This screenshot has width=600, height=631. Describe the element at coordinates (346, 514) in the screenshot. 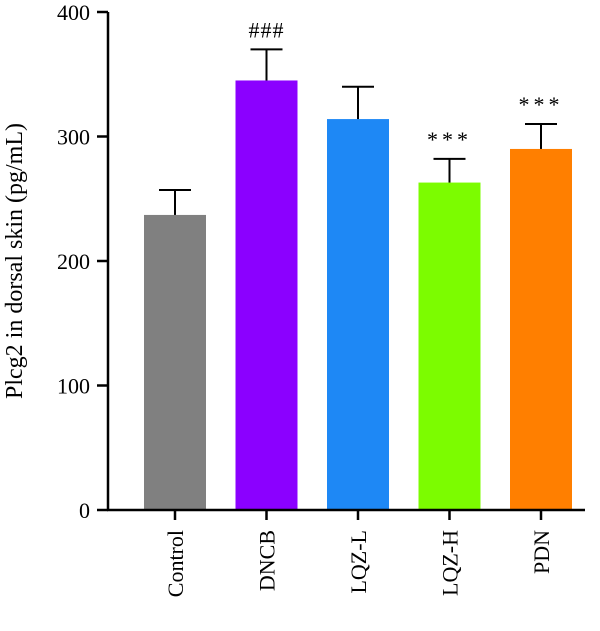

I see `x-axis` at that location.